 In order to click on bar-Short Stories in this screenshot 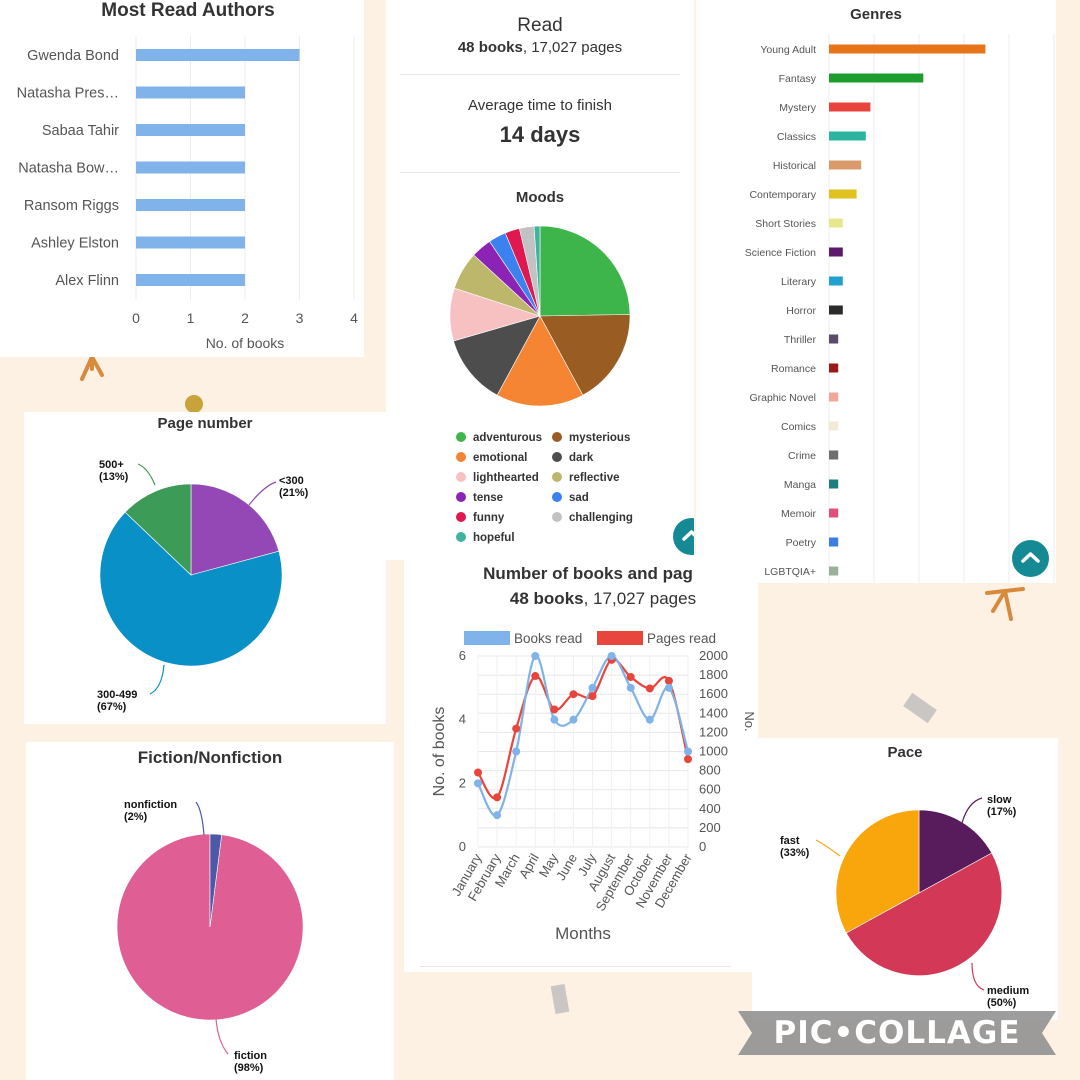, I will do `click(836, 223)`.